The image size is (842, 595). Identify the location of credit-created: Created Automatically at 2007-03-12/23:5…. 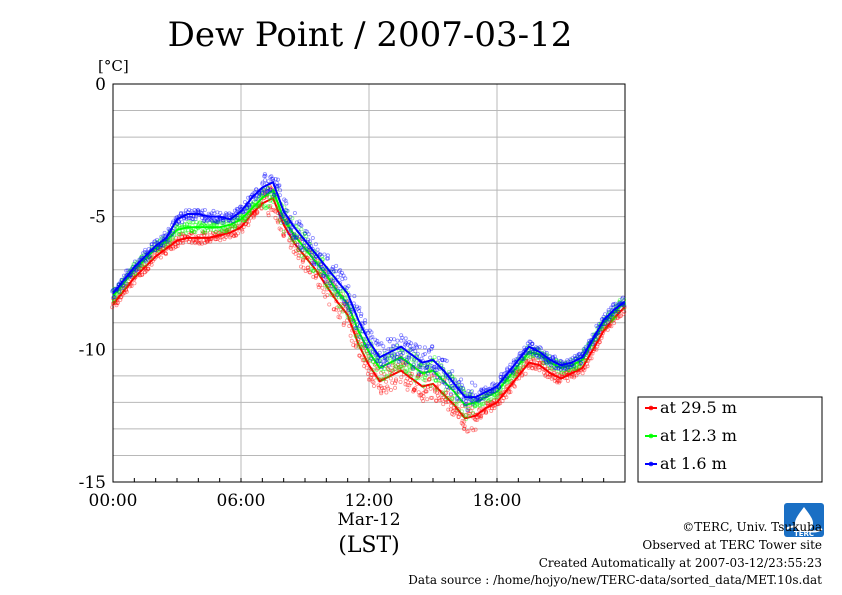
(680, 563).